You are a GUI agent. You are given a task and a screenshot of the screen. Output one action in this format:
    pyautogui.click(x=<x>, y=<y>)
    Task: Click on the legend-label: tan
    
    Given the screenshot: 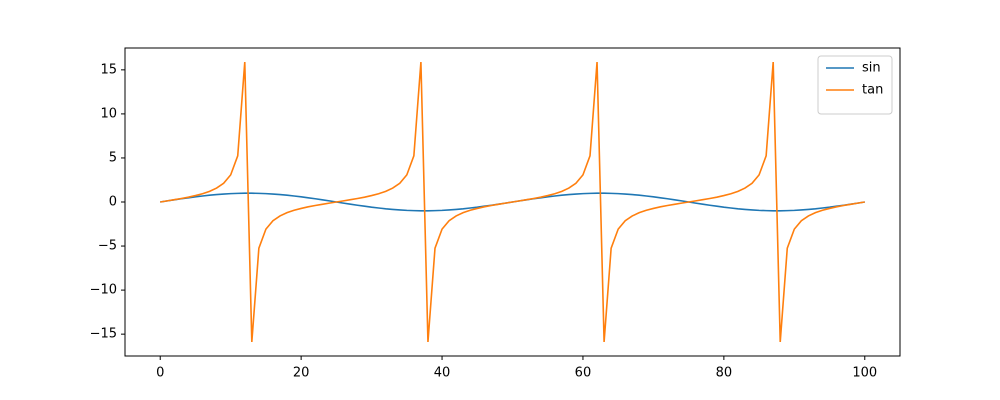 What is the action you would take?
    pyautogui.click(x=872, y=90)
    